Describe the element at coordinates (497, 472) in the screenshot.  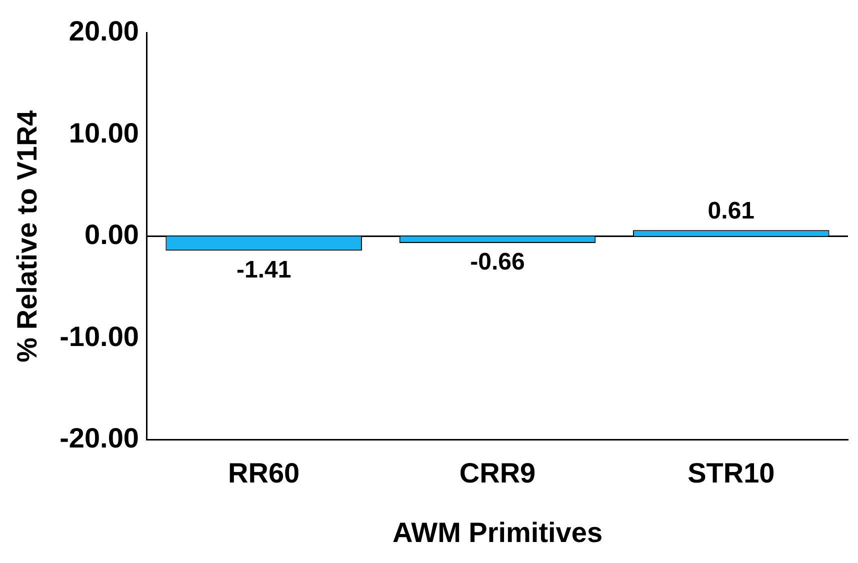
I see `x-tick-label: CRR9` at that location.